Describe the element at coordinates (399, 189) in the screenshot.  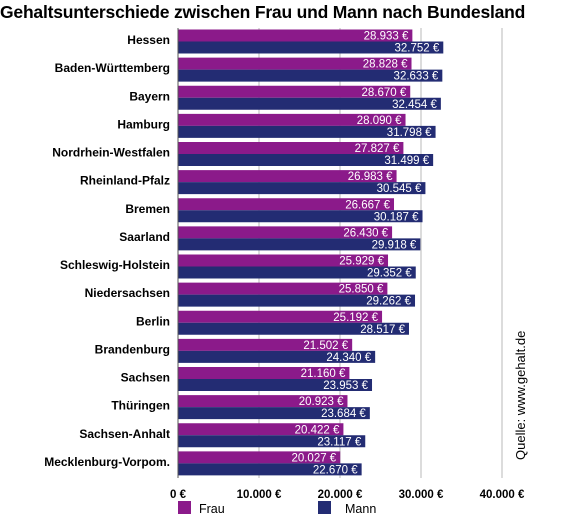
I see `data-label: 30.545 €` at that location.